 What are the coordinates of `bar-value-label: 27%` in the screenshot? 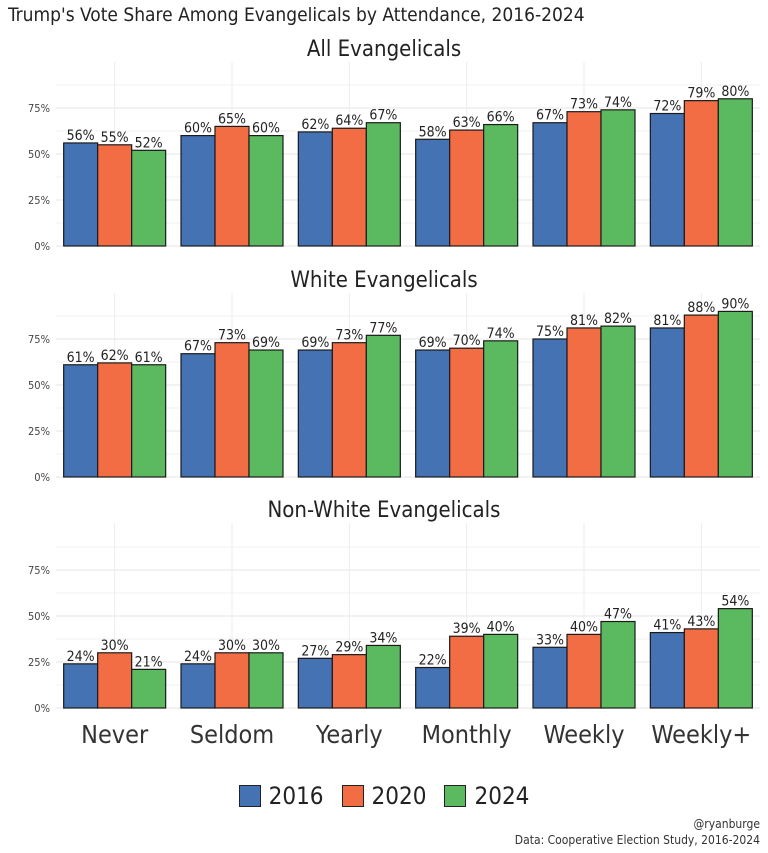 It's located at (315, 651).